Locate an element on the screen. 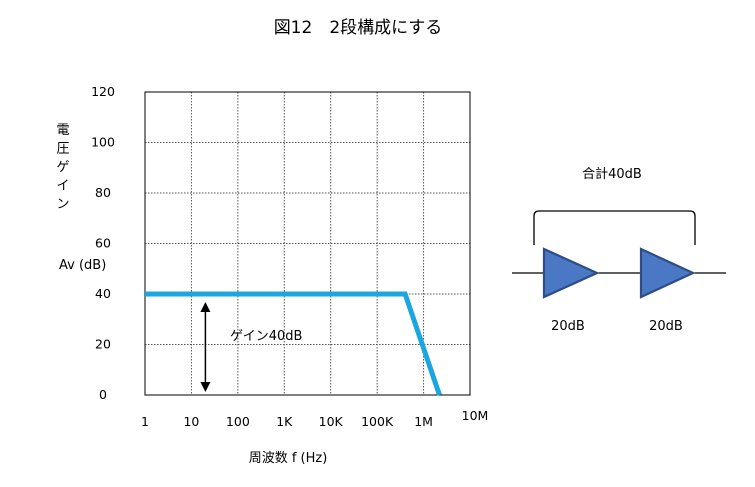 The width and height of the screenshot is (755, 487). x-tick-label: 10M is located at coordinates (475, 415).